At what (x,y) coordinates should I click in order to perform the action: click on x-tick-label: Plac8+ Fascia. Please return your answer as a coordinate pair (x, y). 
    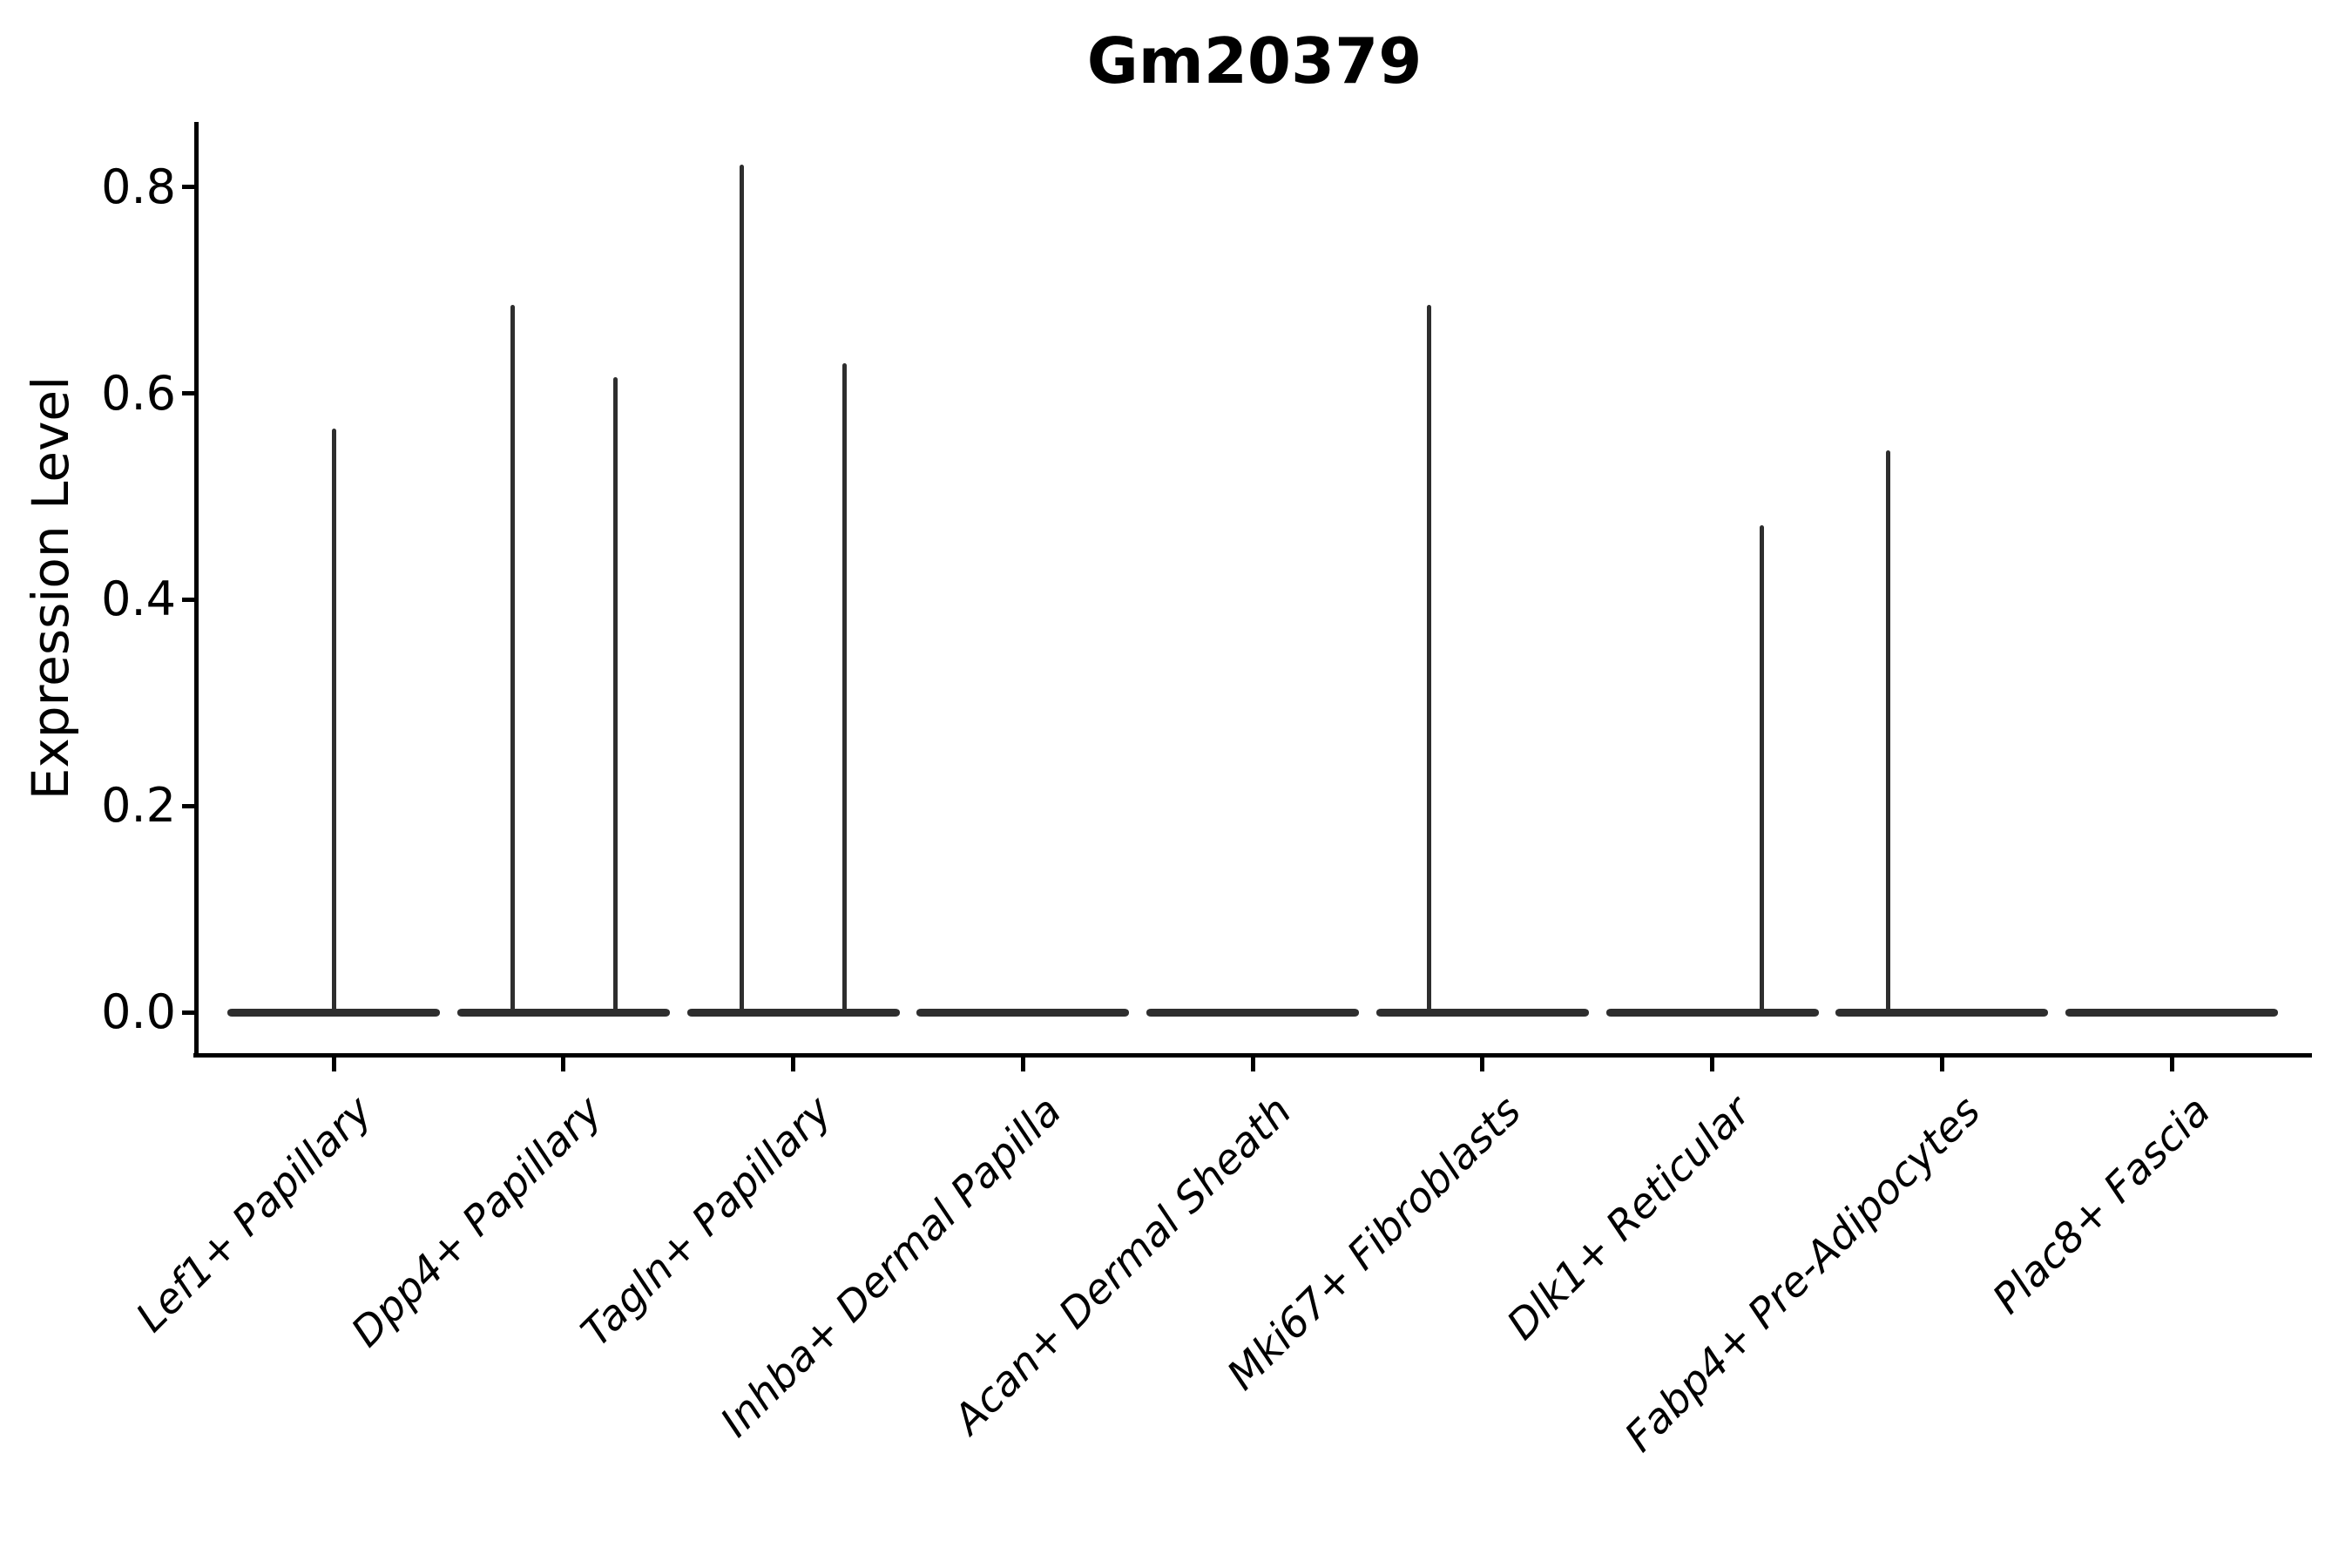
    Looking at the image, I should click on (2101, 1205).